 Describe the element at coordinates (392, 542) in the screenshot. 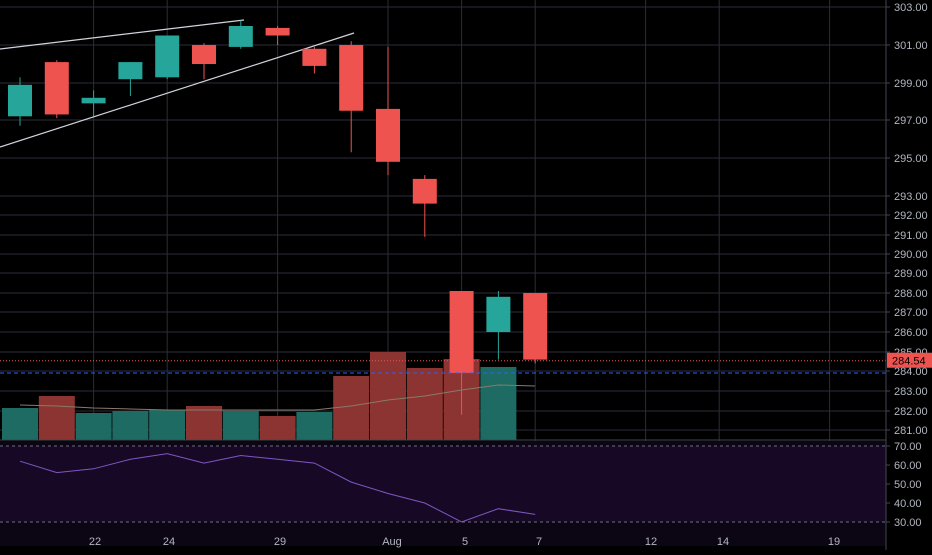

I see `time-tick-label: Aug` at that location.